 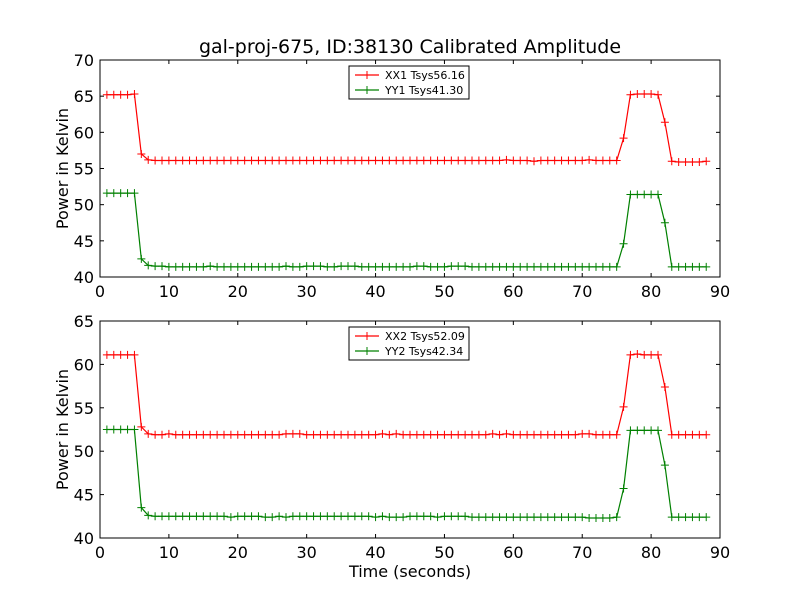 What do you see at coordinates (444, 291) in the screenshot?
I see `x-tick-label: 50` at bounding box center [444, 291].